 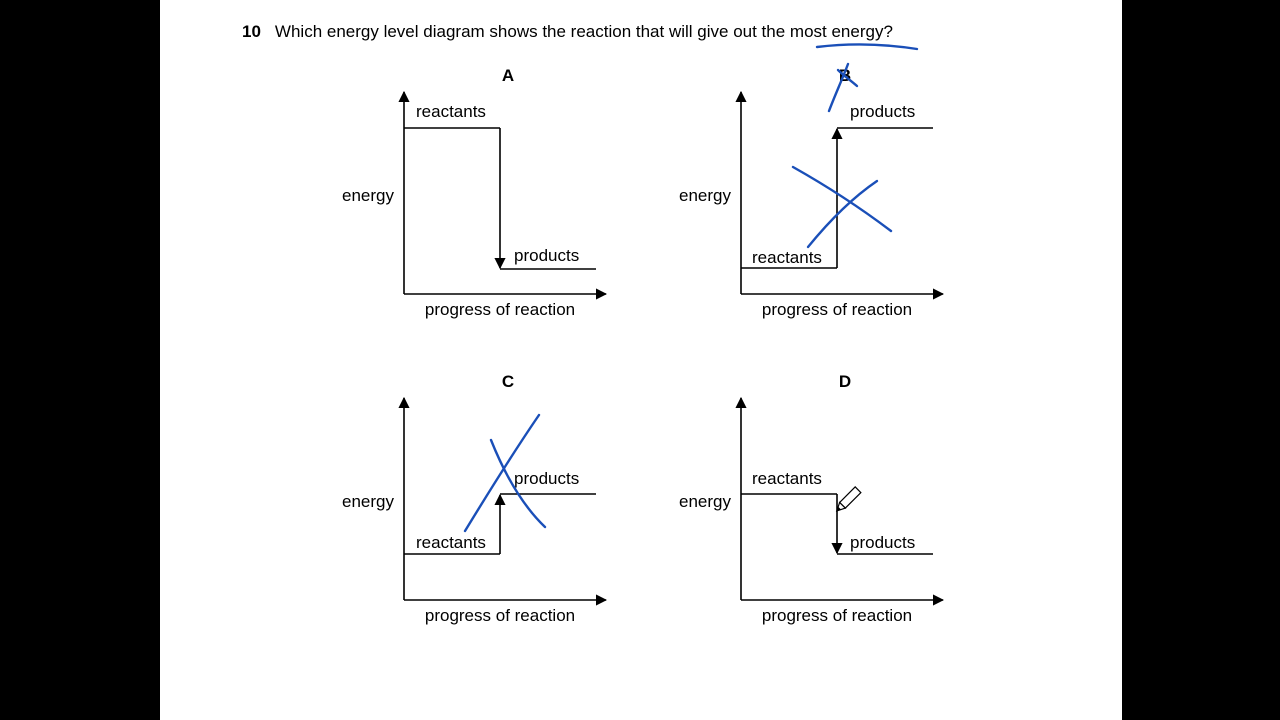 What do you see at coordinates (882, 111) in the screenshot?
I see `products-label-b: products` at bounding box center [882, 111].